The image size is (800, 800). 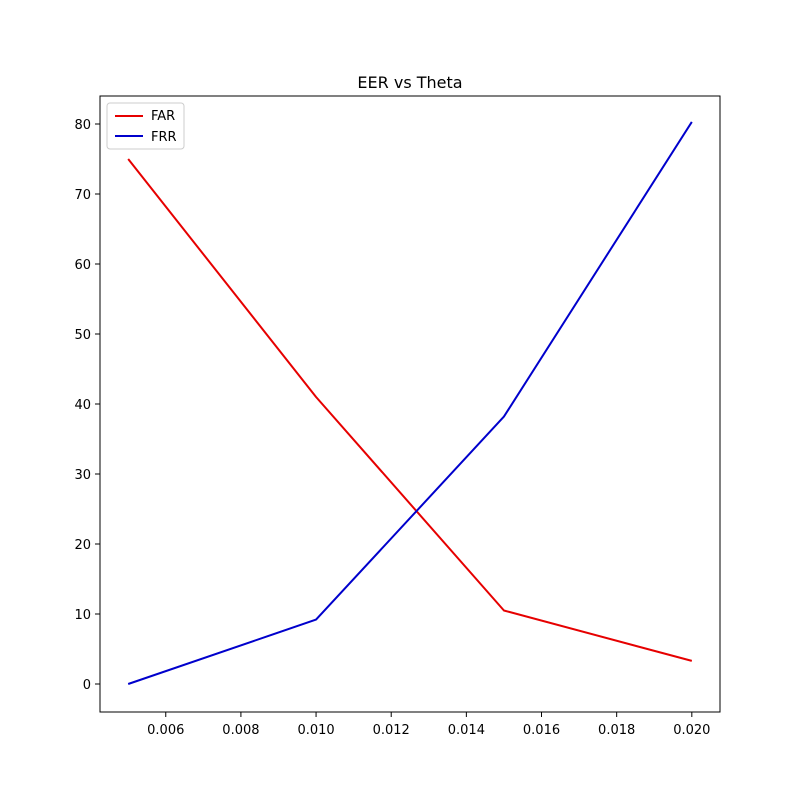 I want to click on y-axis: 0 10 20 30 40 50 60 70 80, so click(x=87, y=405).